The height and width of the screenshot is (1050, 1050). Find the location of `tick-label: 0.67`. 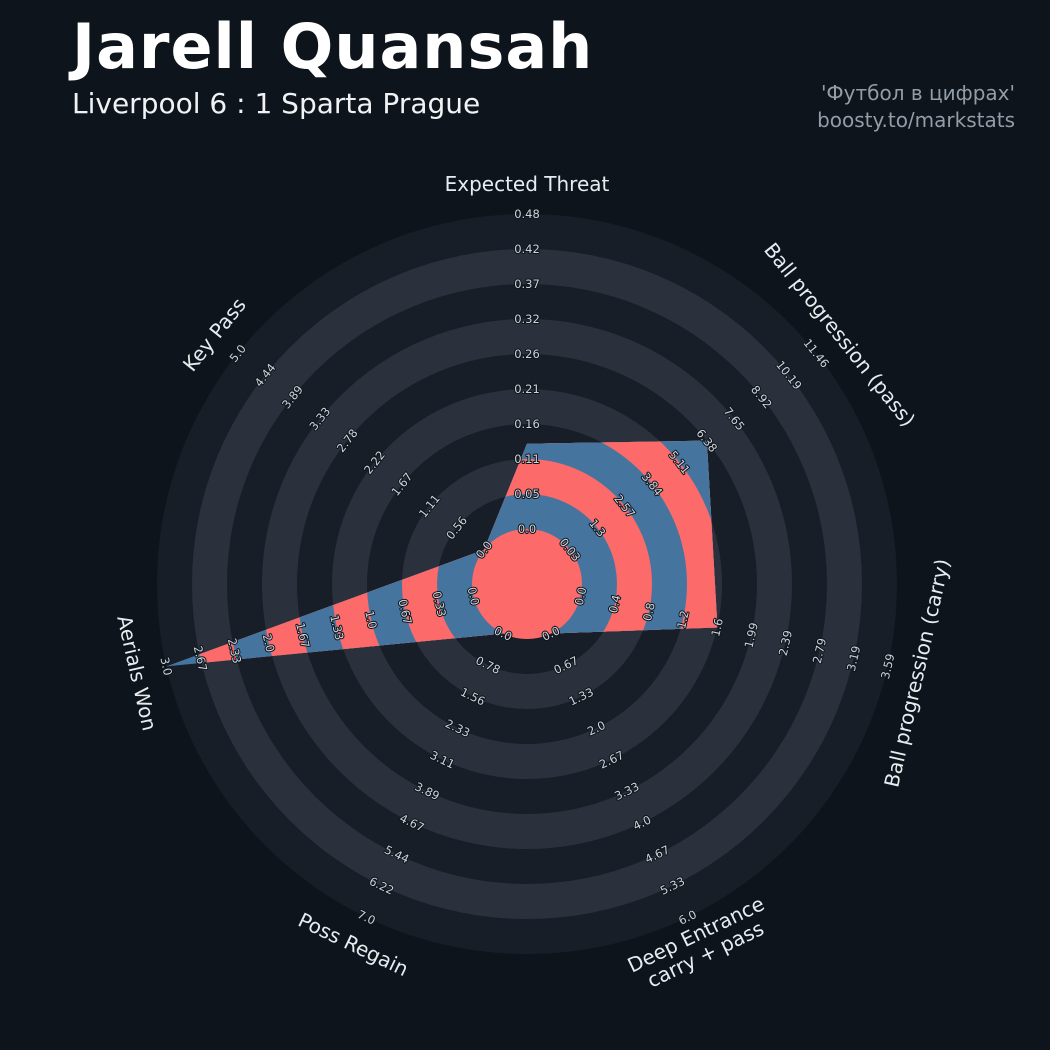

tick-label: 0.67 is located at coordinates (404, 612).